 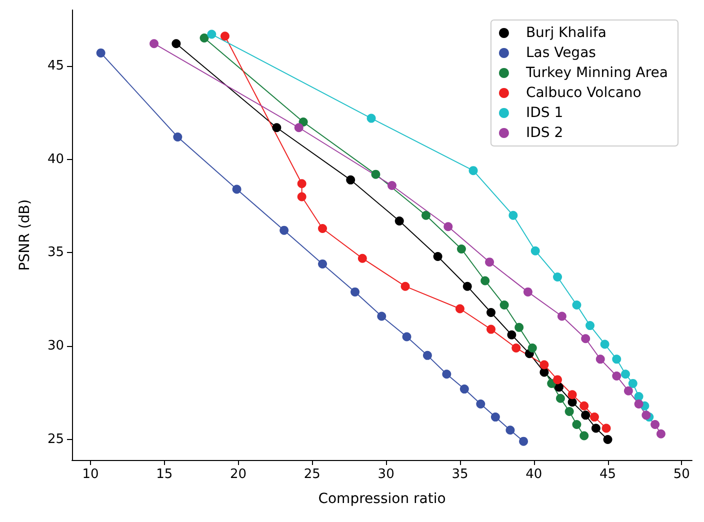 What do you see at coordinates (460, 474) in the screenshot?
I see `x-tick-label: 35` at bounding box center [460, 474].